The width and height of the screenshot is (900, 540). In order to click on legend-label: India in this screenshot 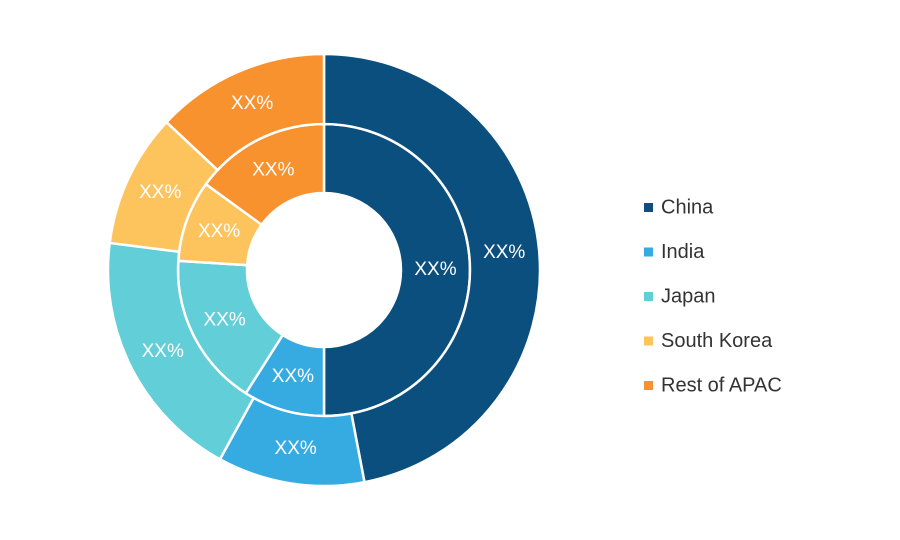, I will do `click(683, 252)`.